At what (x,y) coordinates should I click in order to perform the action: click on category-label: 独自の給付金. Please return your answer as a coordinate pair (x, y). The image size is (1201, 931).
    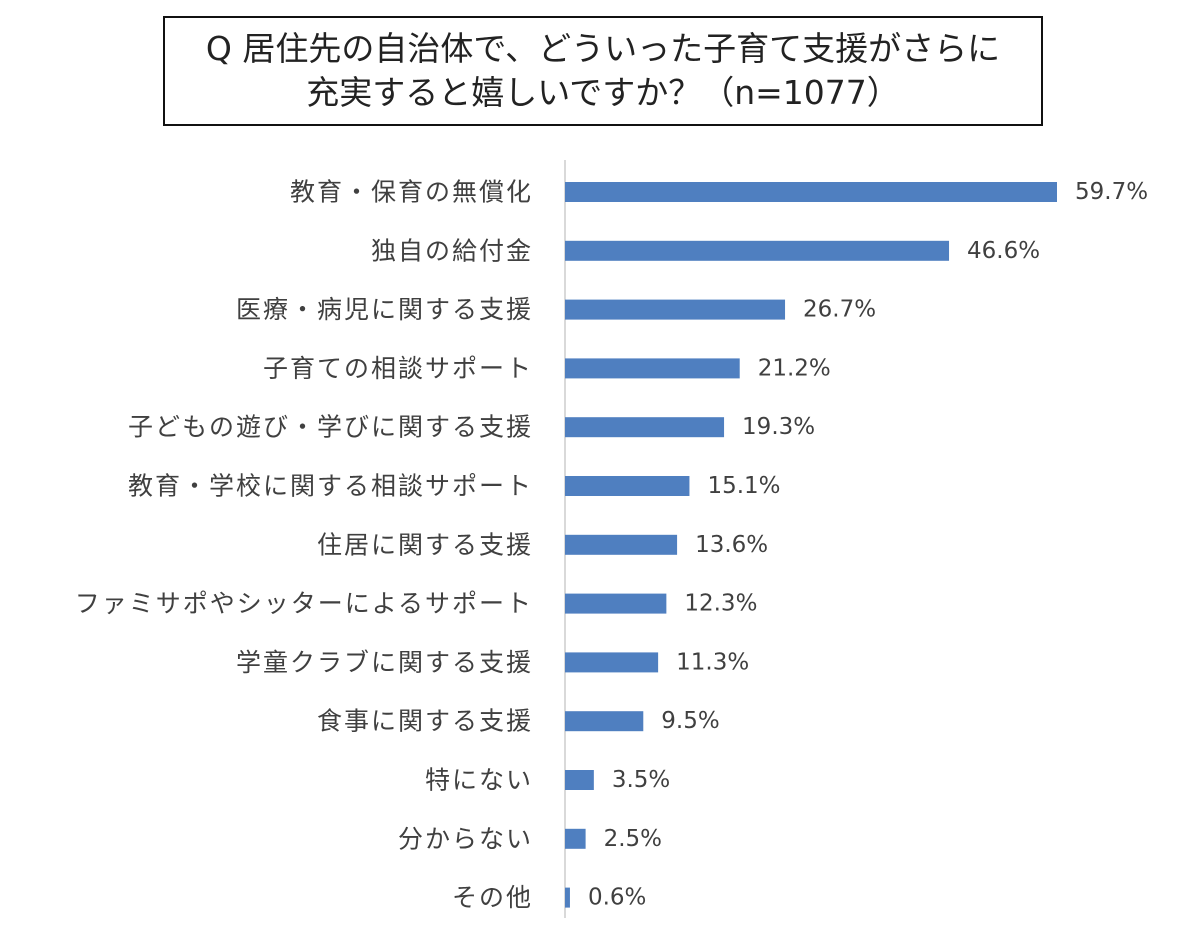
    Looking at the image, I should click on (452, 250).